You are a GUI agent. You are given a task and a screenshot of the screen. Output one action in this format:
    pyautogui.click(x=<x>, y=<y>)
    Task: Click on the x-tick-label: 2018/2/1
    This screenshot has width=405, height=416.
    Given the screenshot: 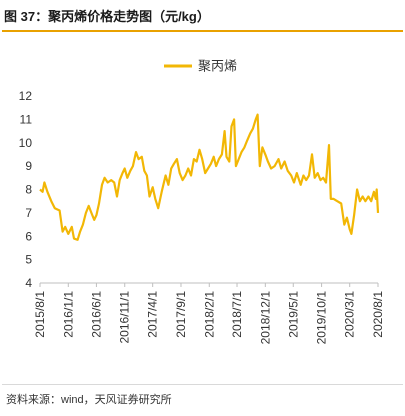 What is the action you would take?
    pyautogui.click(x=209, y=314)
    